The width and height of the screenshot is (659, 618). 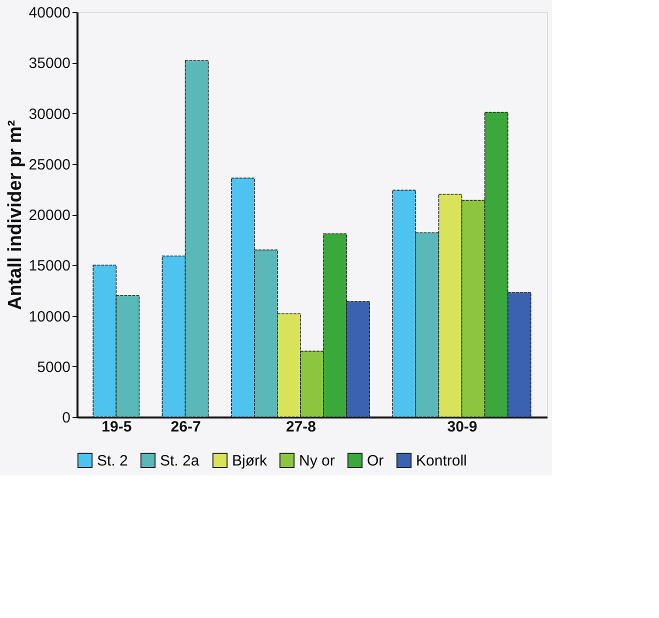 What do you see at coordinates (301, 427) in the screenshot?
I see `x-tick-label: 27-8` at bounding box center [301, 427].